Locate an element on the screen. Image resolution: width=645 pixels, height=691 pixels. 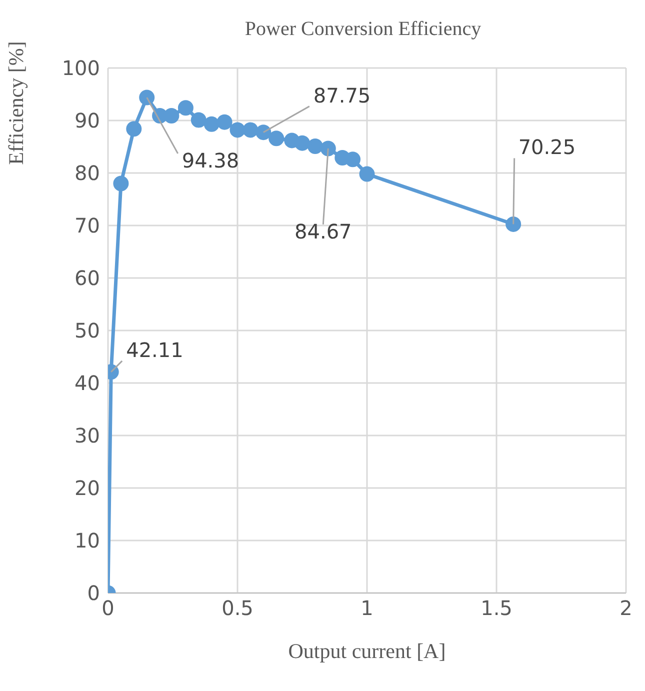
y-tick-label: 60 is located at coordinates (87, 278).